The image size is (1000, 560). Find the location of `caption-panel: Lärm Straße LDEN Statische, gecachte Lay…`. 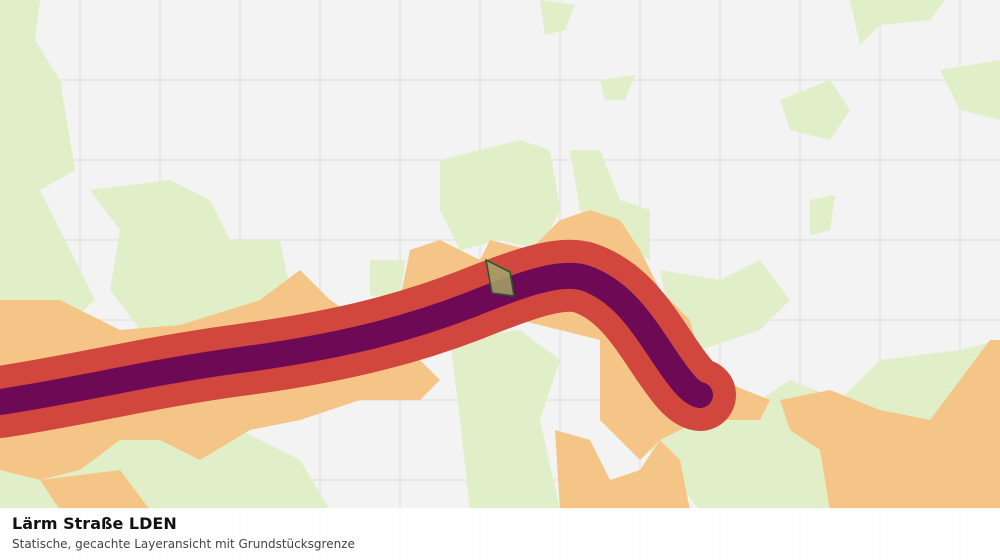

caption-panel: Lärm Straße LDEN Statische, gecachte Lay… is located at coordinates (500, 534).